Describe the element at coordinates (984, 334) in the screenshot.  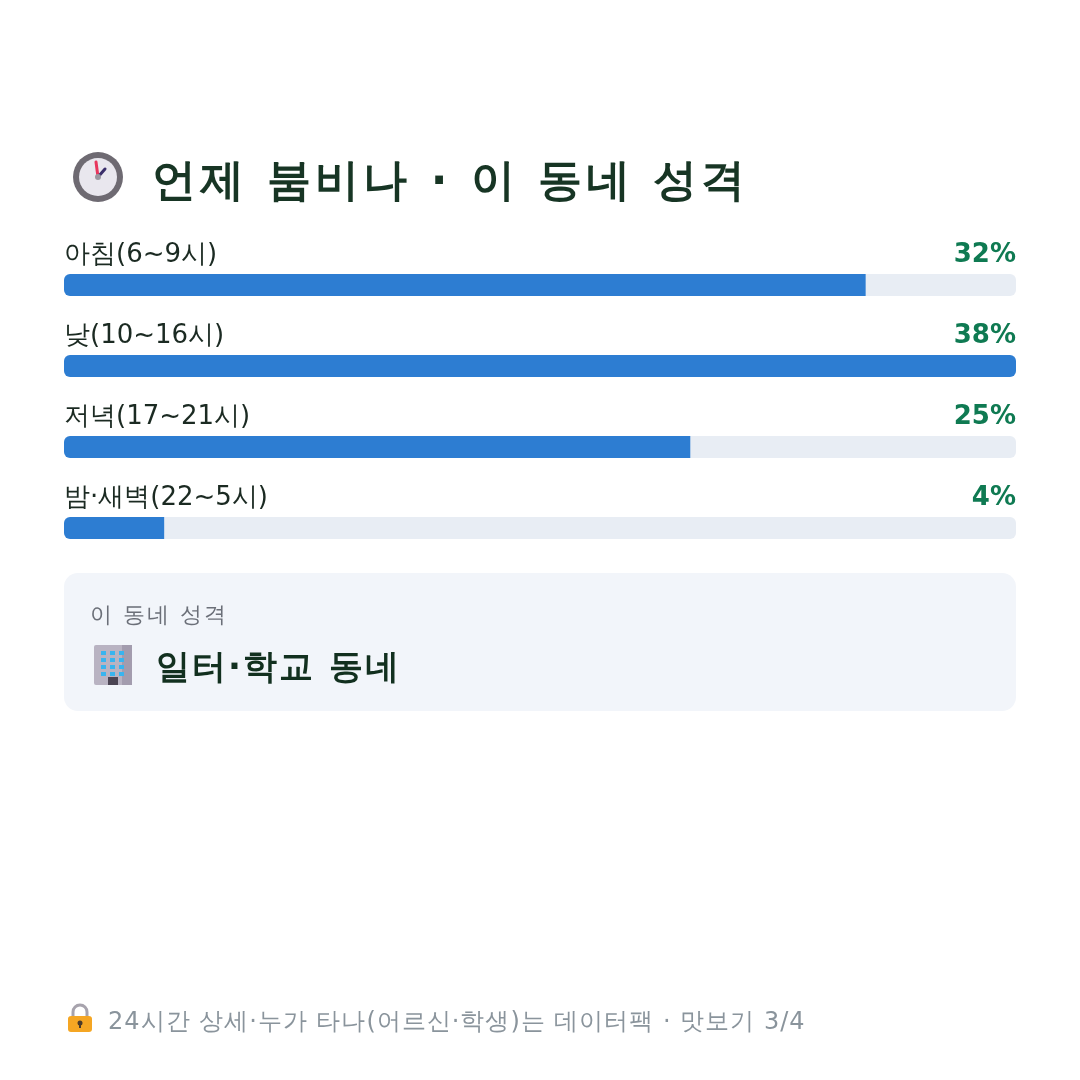
I see `data-label: 38%` at that location.